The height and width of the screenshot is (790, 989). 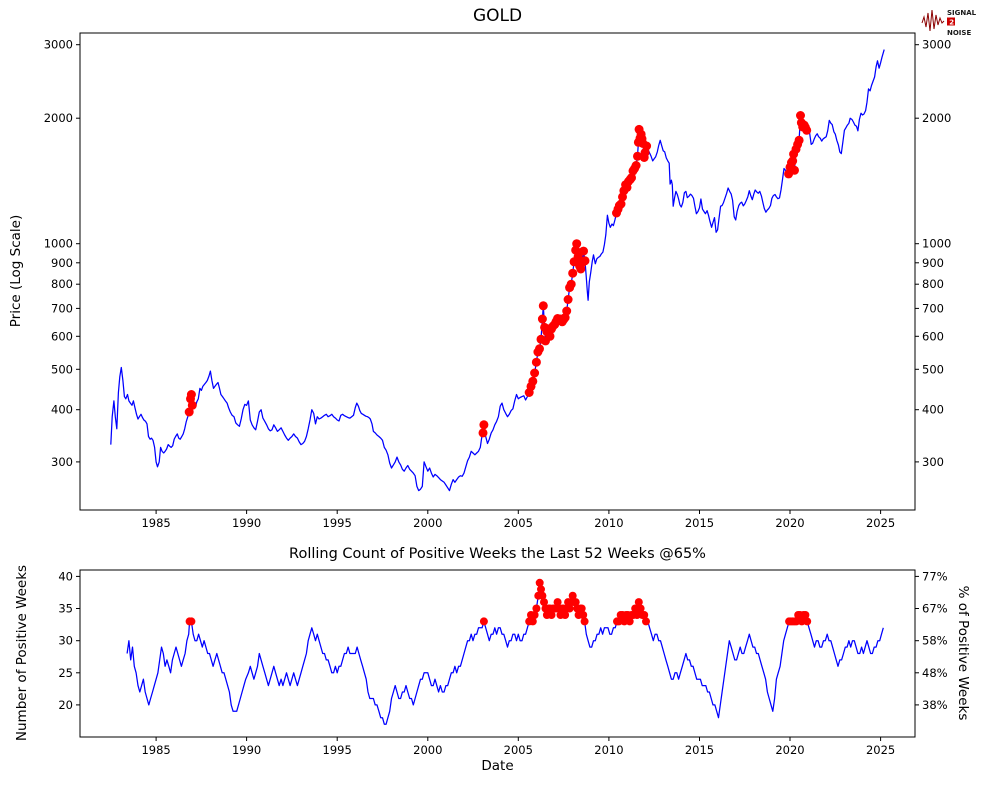 What do you see at coordinates (935, 641) in the screenshot?
I see `y-tick-label-right: 58%` at bounding box center [935, 641].